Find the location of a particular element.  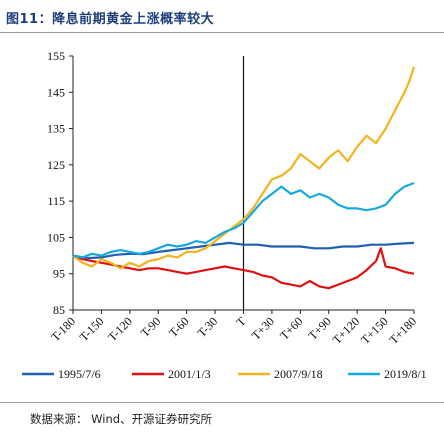

y-tick-label: 85 is located at coordinates (59, 310).